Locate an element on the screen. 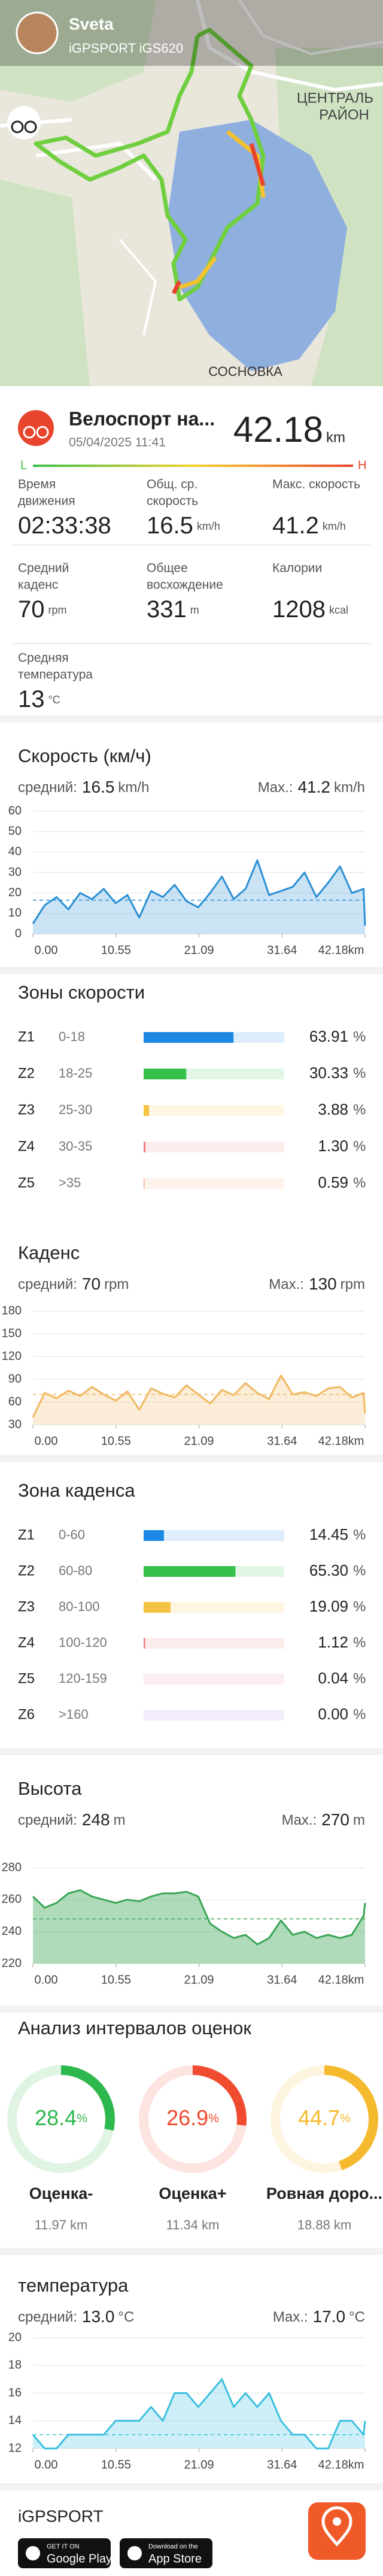 This screenshot has width=383, height=2576. chart-average: средний: 16.5 km/h is located at coordinates (83, 787).